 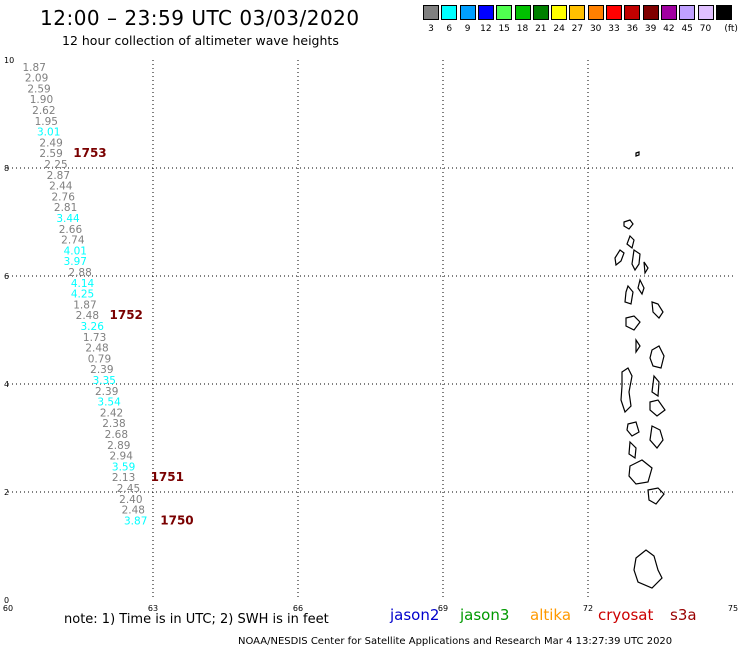 I want to click on swh-value: 2.40, so click(x=130, y=500).